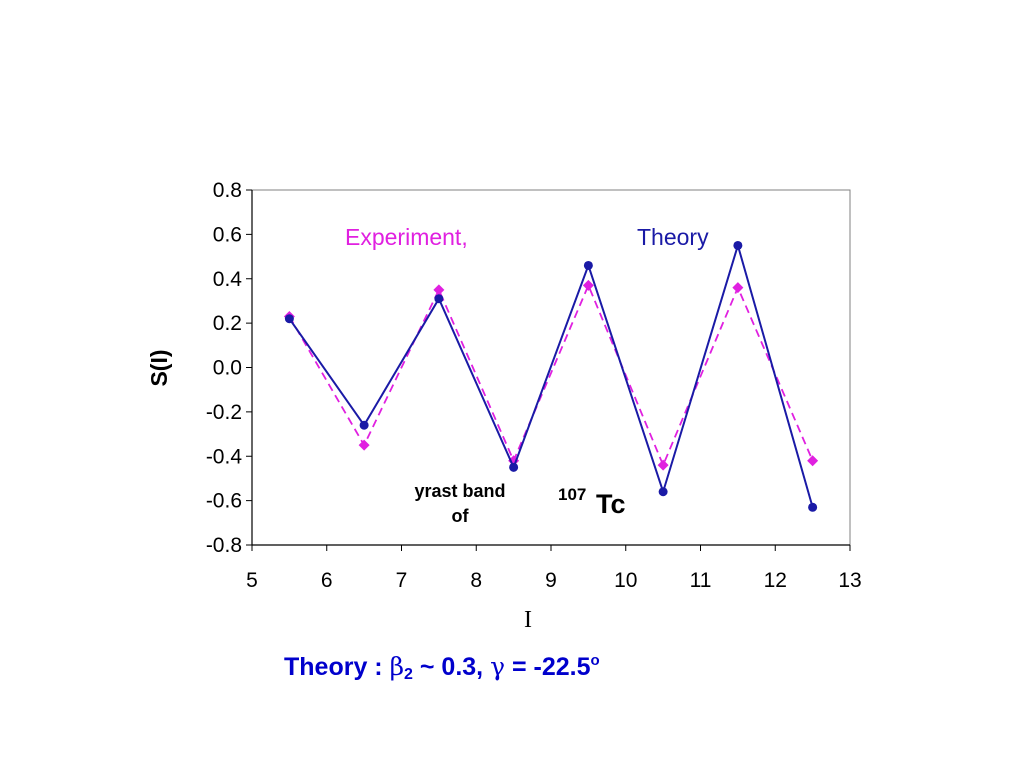  I want to click on caption-gamma-symbol: γ, so click(498, 666).